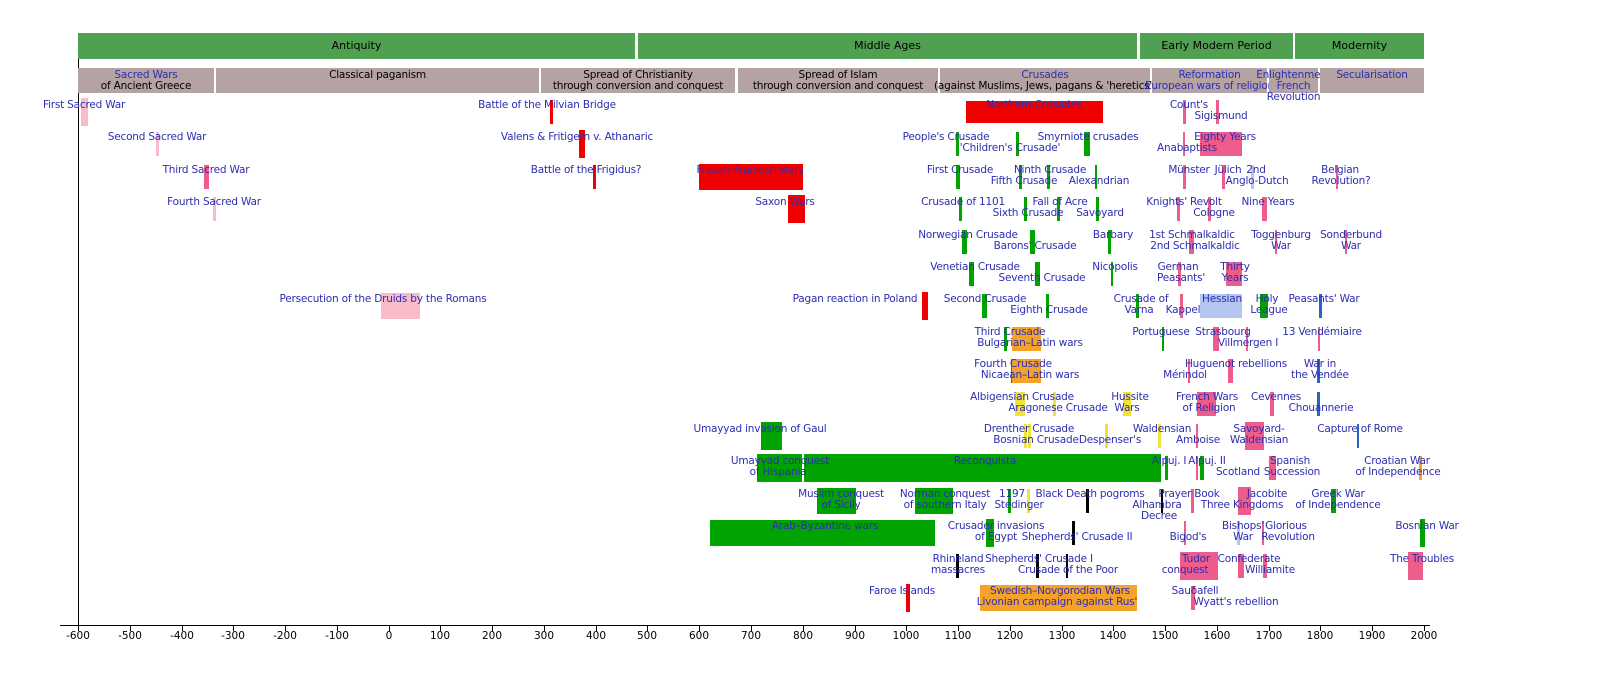 The height and width of the screenshot is (700, 1600). Describe the element at coordinates (1099, 181) in the screenshot. I see `event-label: Alexandrian` at that location.